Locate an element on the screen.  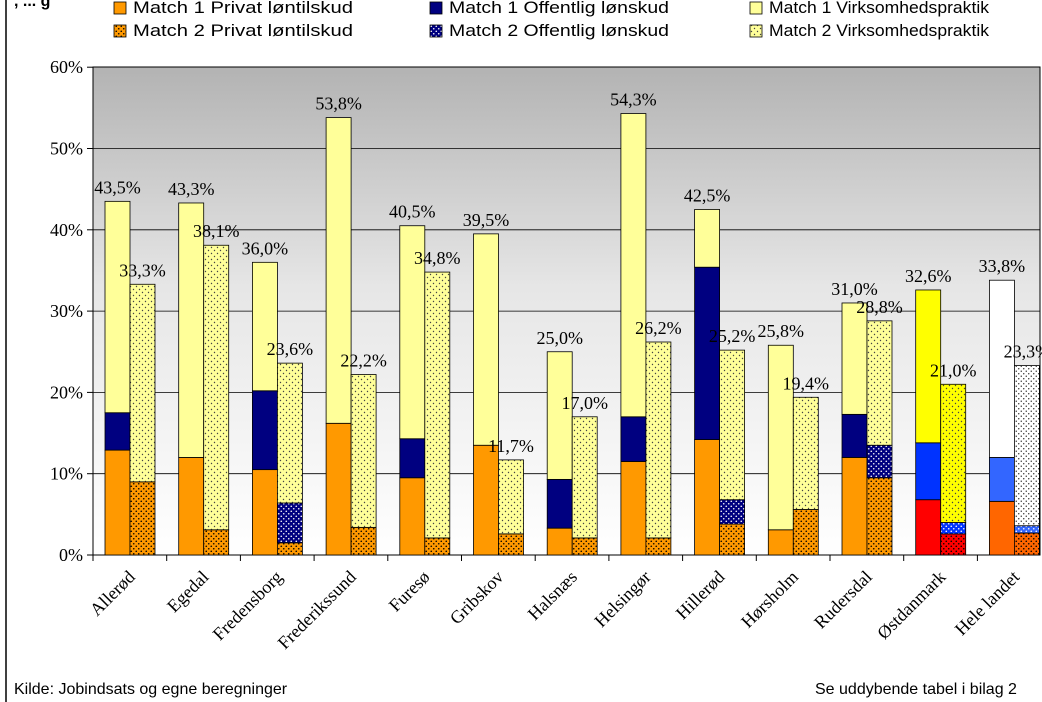
bar-match2-privat-egedal is located at coordinates (216, 542).